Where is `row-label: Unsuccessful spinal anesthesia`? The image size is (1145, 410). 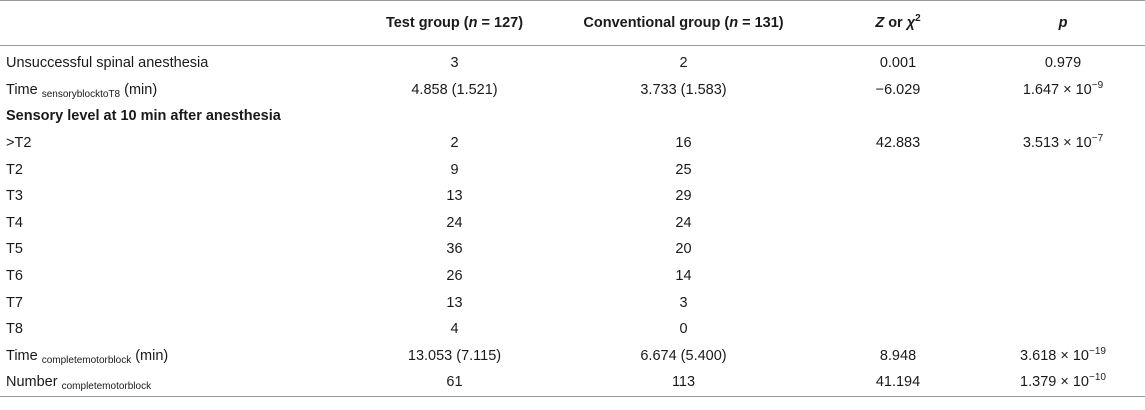
row-label: Unsuccessful spinal anesthesia is located at coordinates (107, 63).